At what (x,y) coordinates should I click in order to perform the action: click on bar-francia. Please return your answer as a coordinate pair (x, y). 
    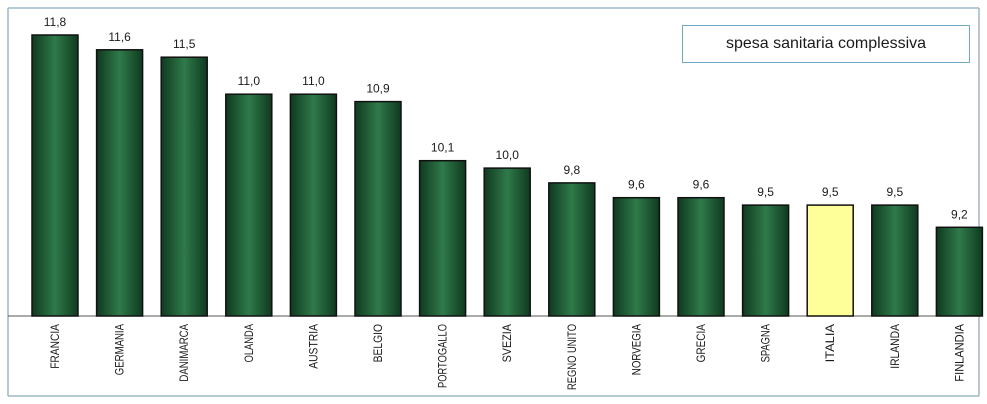
    Looking at the image, I should click on (55, 175).